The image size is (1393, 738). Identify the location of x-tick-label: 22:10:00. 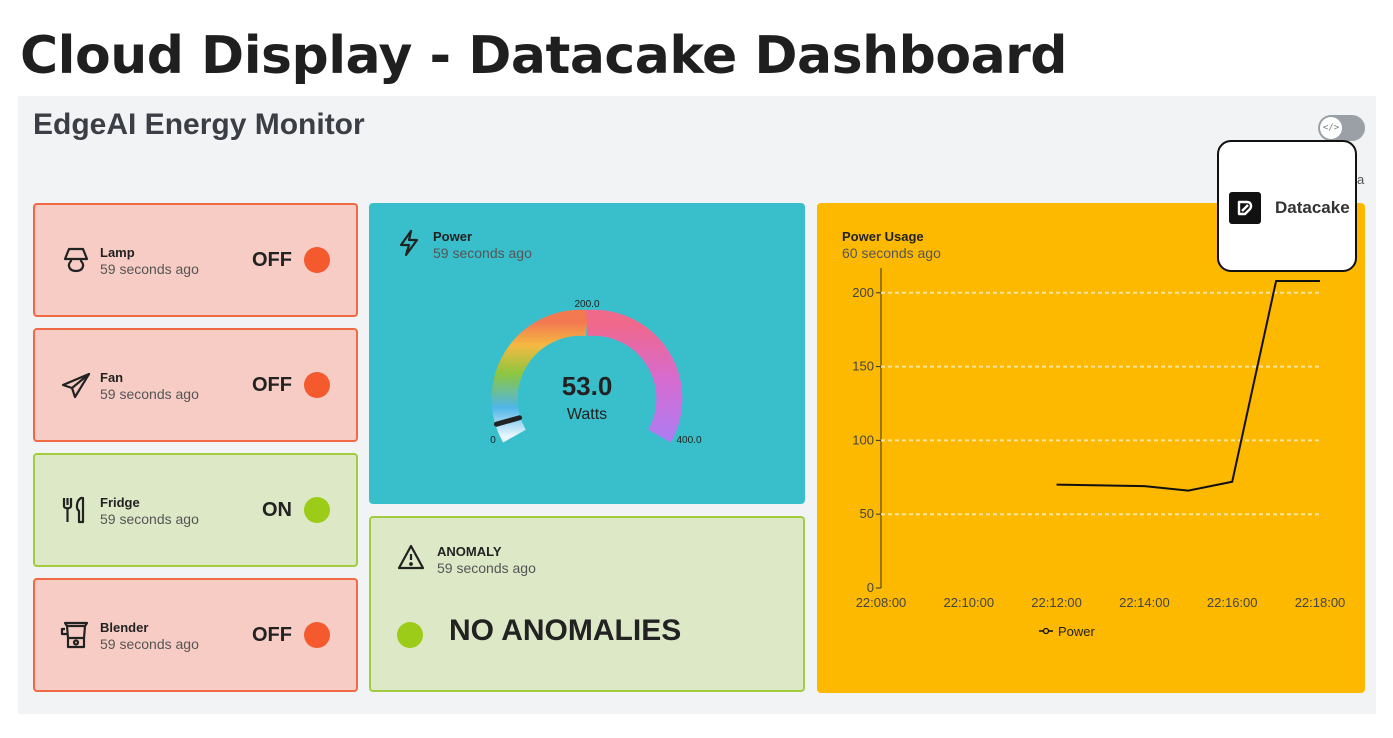
(968, 602).